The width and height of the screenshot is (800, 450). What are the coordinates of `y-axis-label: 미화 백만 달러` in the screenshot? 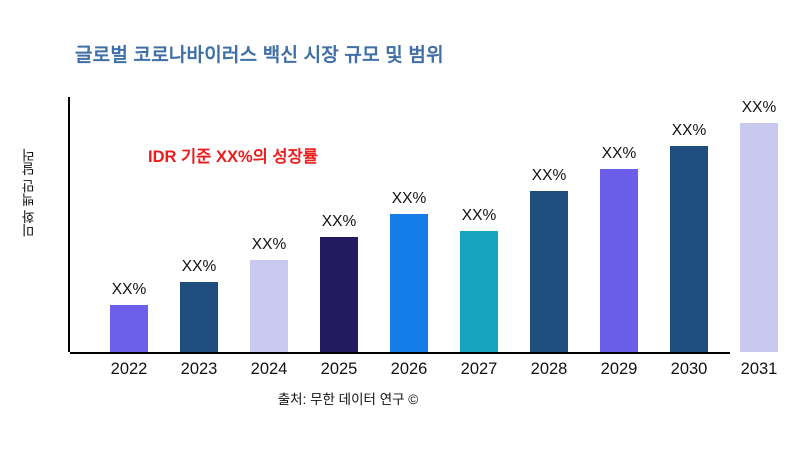 It's located at (29, 193).